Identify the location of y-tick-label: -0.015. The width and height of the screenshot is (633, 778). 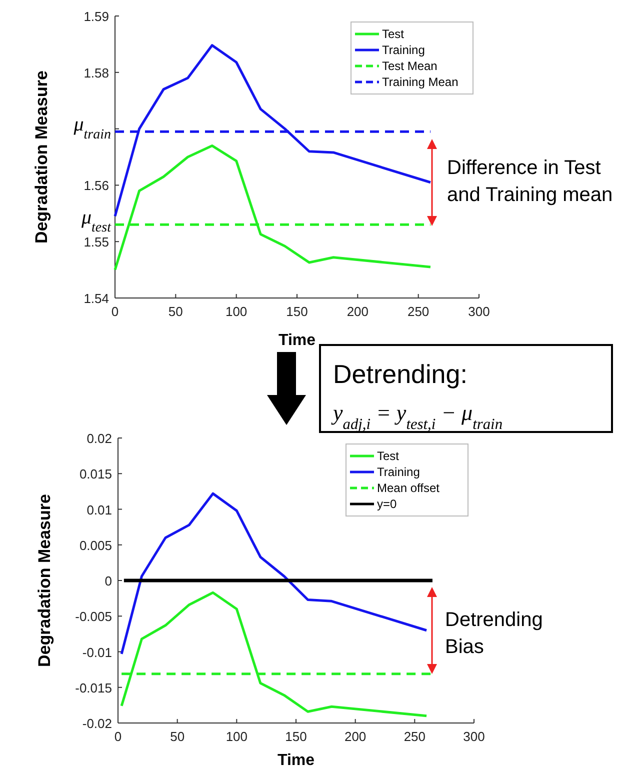
(93, 688).